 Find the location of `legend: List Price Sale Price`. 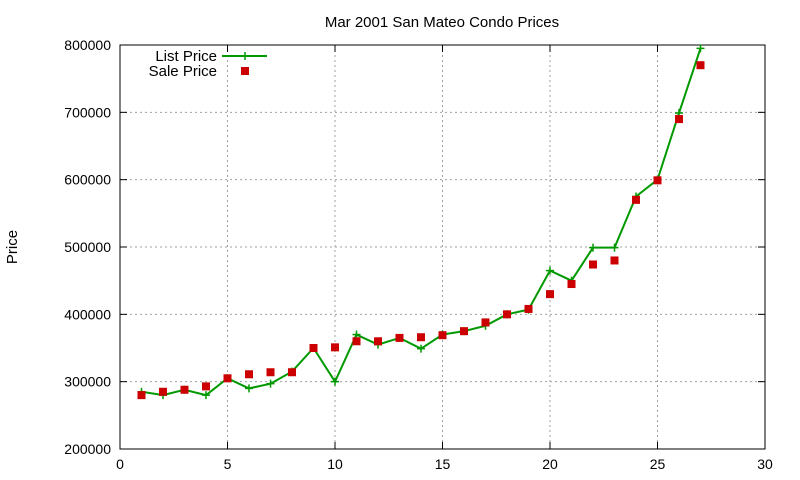

legend: List Price Sale Price is located at coordinates (208, 64).